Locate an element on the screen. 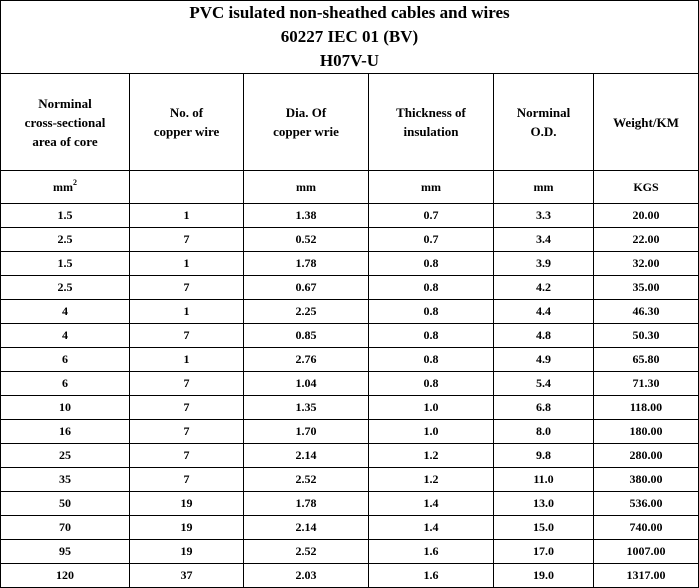 Image resolution: width=699 pixels, height=588 pixels. cell-insulation-thickness: 1.6 is located at coordinates (431, 575).